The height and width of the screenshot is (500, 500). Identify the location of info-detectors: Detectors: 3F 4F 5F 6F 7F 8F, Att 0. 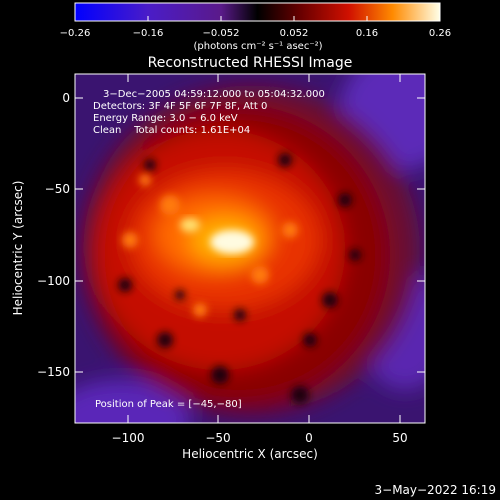
(180, 106).